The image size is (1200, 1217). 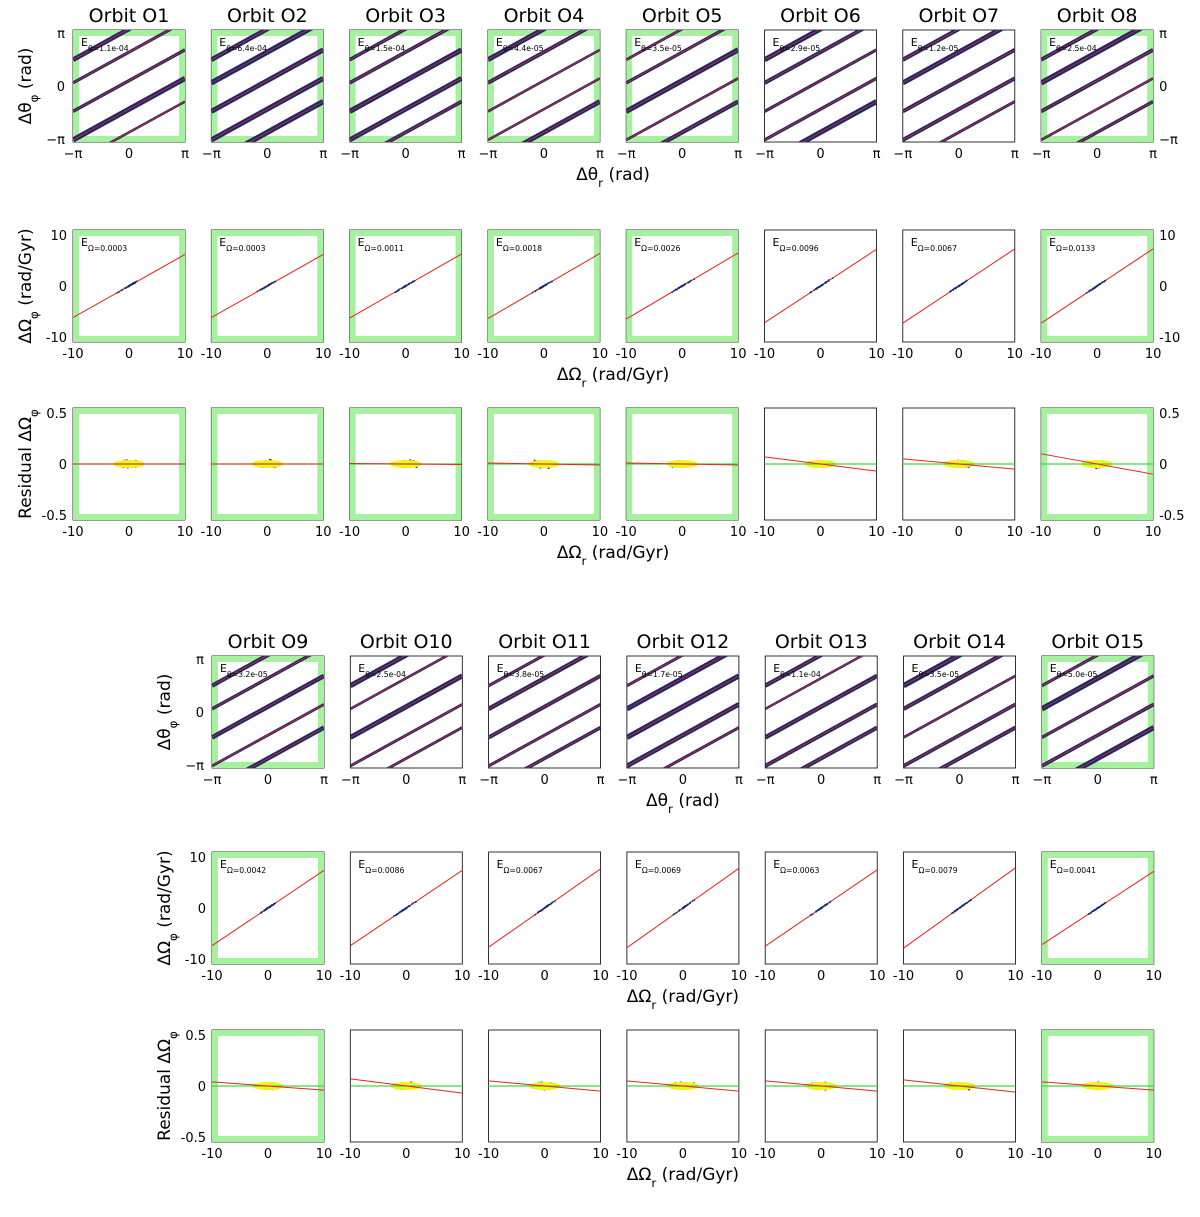 What do you see at coordinates (1163, 87) in the screenshot?
I see `angle-ytick-right: 0` at bounding box center [1163, 87].